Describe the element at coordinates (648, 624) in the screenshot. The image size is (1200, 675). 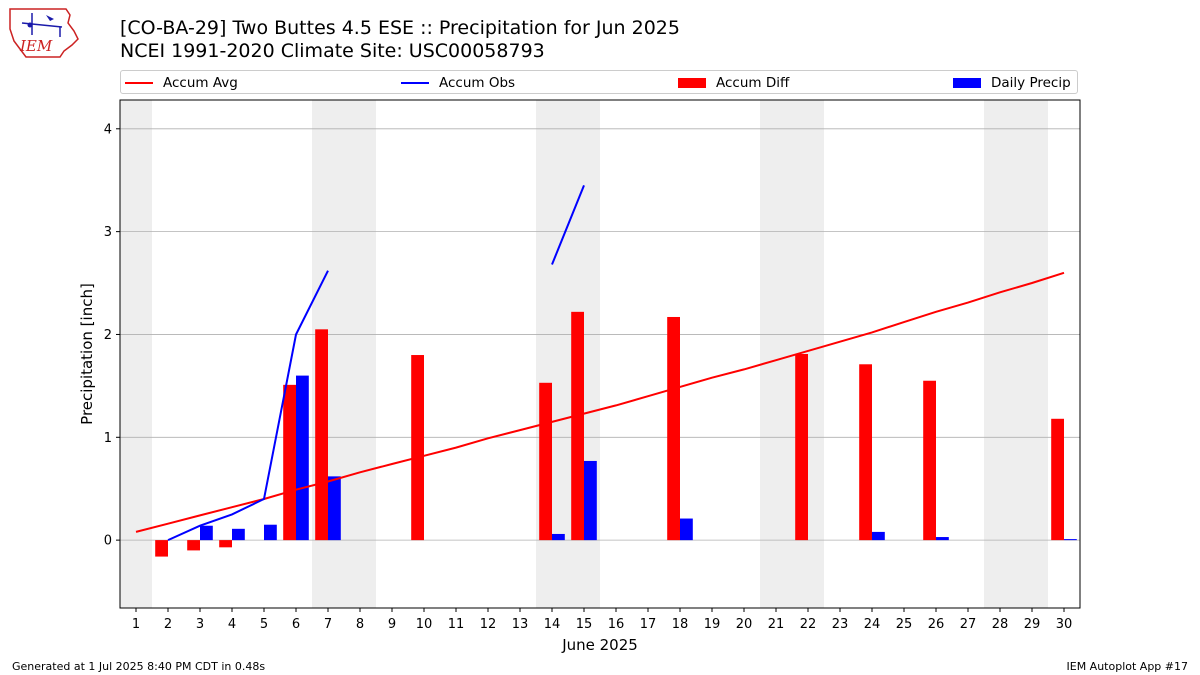
I see `x-tick-label: 17` at that location.